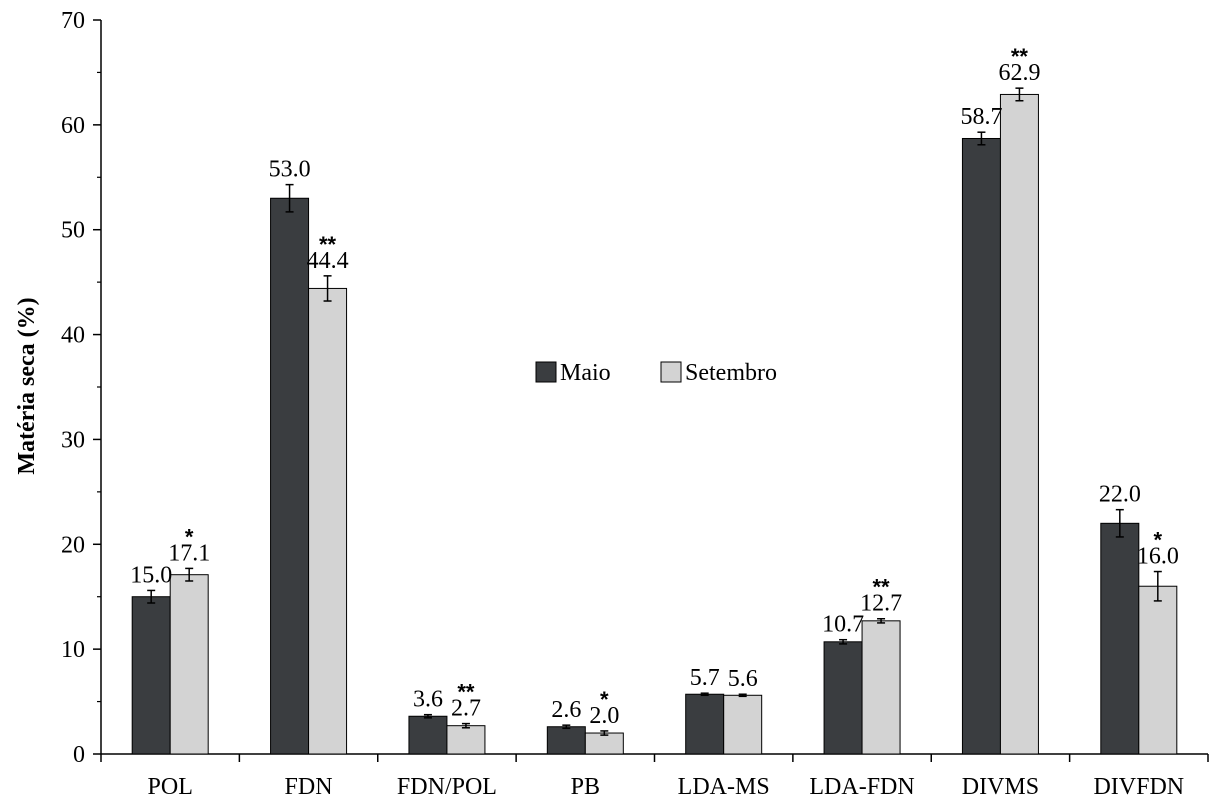 The image size is (1218, 808). I want to click on value-label-maio: 2.6, so click(566, 710).